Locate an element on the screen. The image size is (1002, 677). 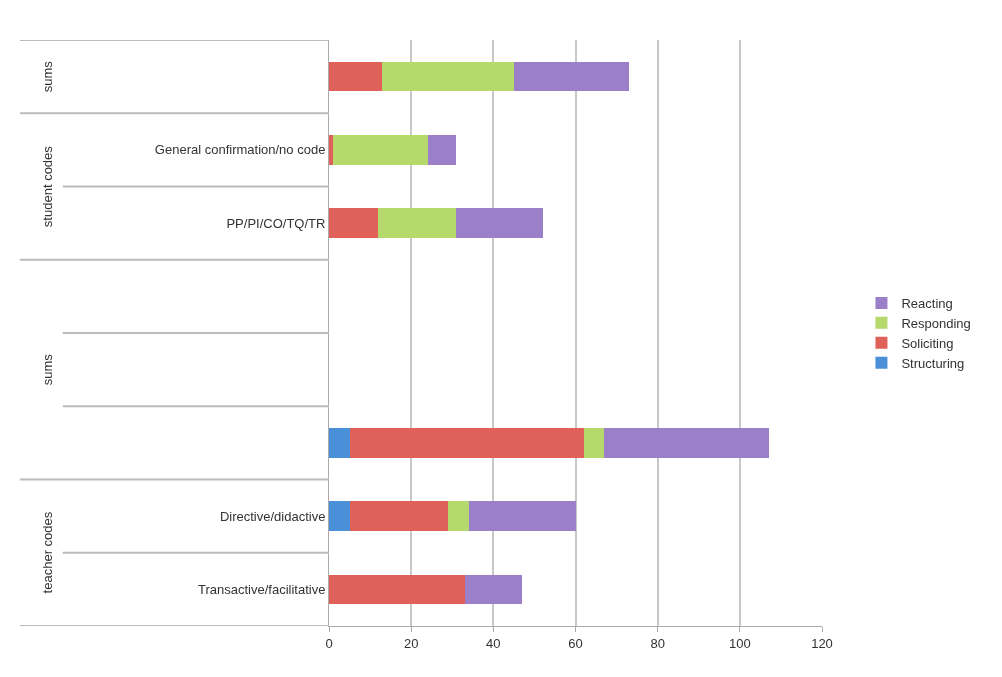
y-tick-label: General confirmation/no code is located at coordinates (240, 150).